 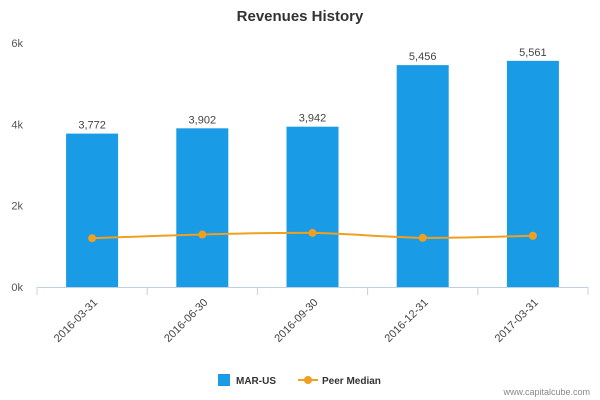 What do you see at coordinates (17, 44) in the screenshot?
I see `y-tick-label: 6k` at bounding box center [17, 44].